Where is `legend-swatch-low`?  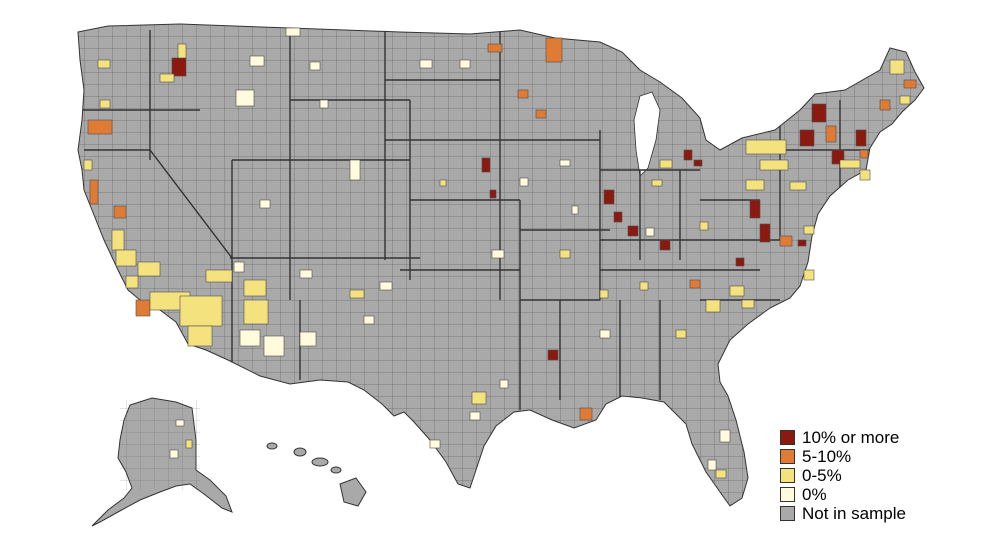 legend-swatch-low is located at coordinates (787, 475).